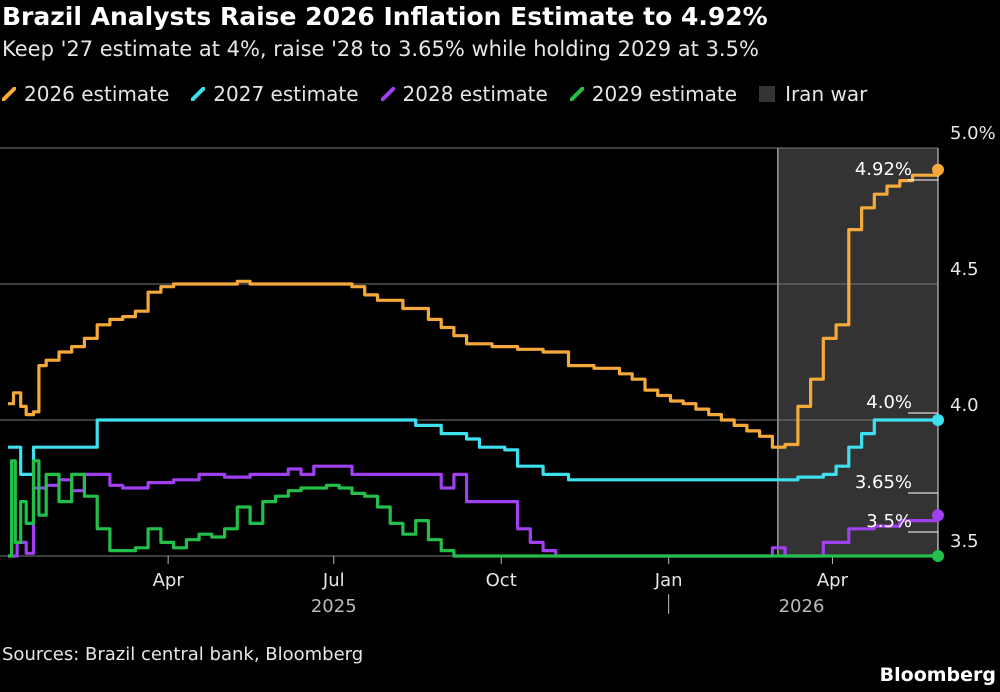 The height and width of the screenshot is (692, 1000). What do you see at coordinates (183, 654) in the screenshot?
I see `source-note: Sources: Brazil central bank, Bloomberg` at bounding box center [183, 654].